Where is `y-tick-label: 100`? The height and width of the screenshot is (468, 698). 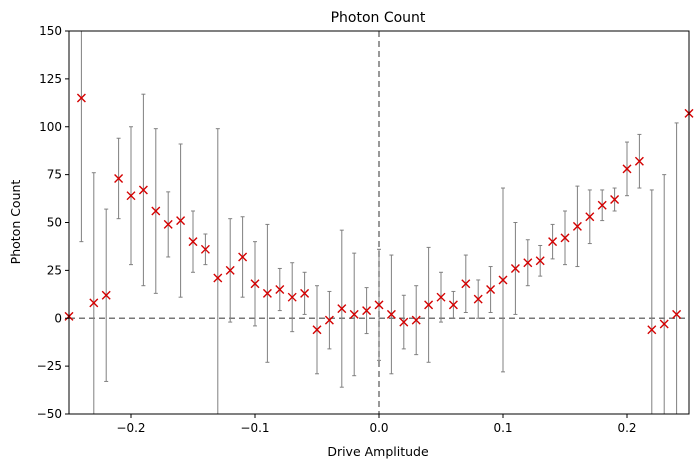 y-tick-label: 100 is located at coordinates (50, 127).